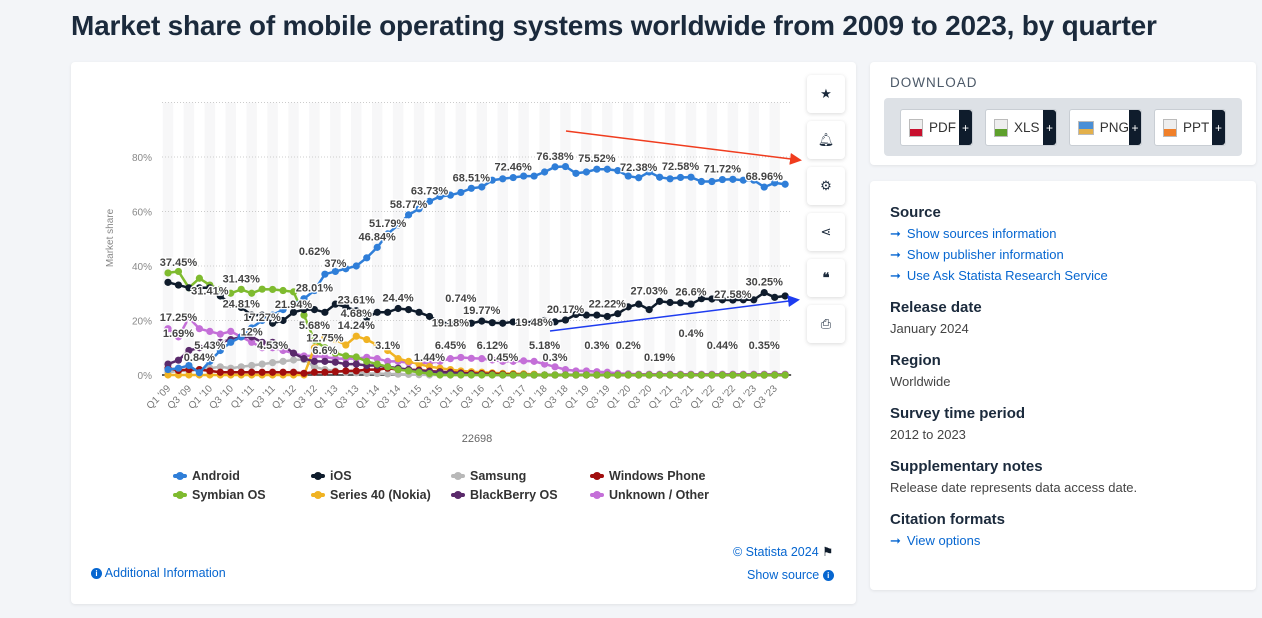 The image size is (1262, 618). Describe the element at coordinates (929, 328) in the screenshot. I see `release-date-value: January 2024` at that location.